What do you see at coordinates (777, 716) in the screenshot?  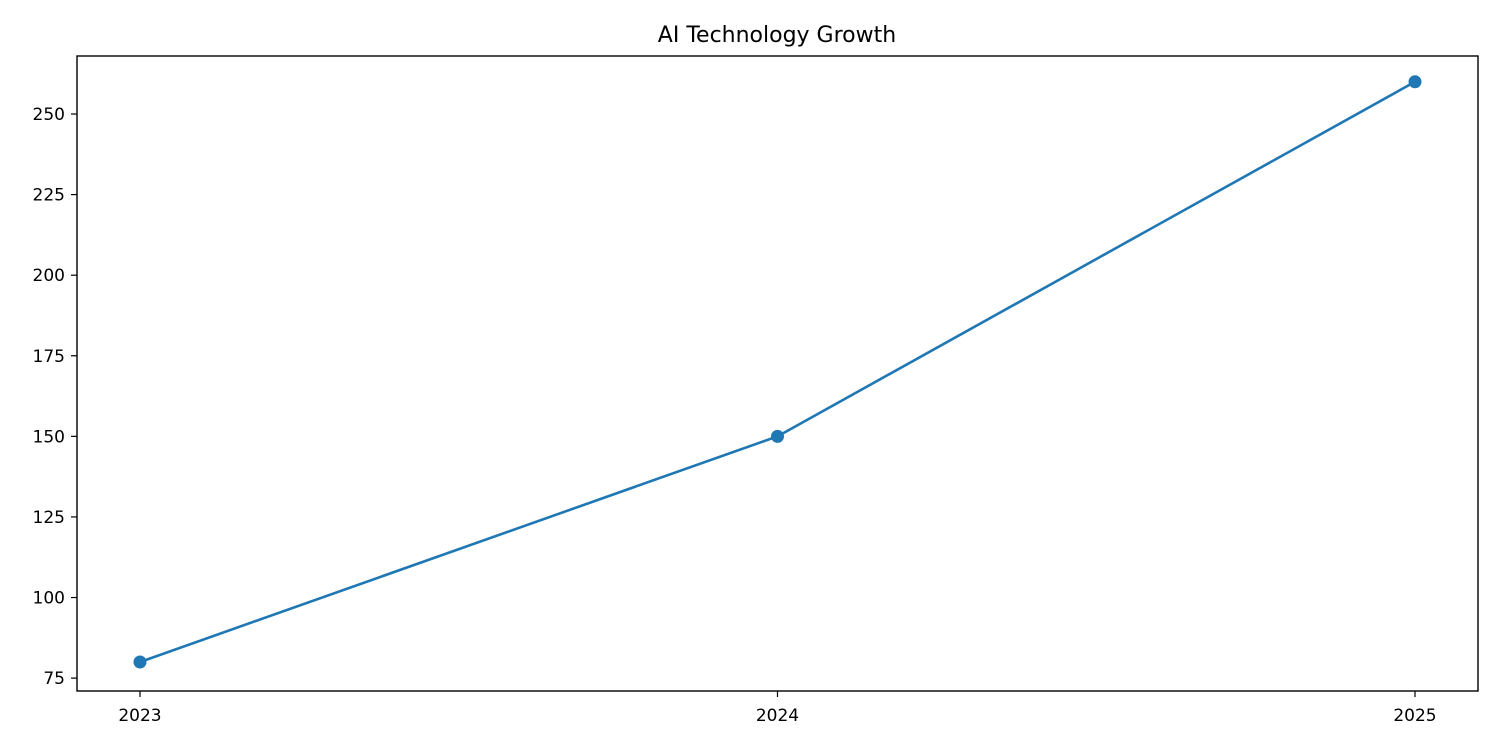 I see `x-tick-label: 2024` at bounding box center [777, 716].